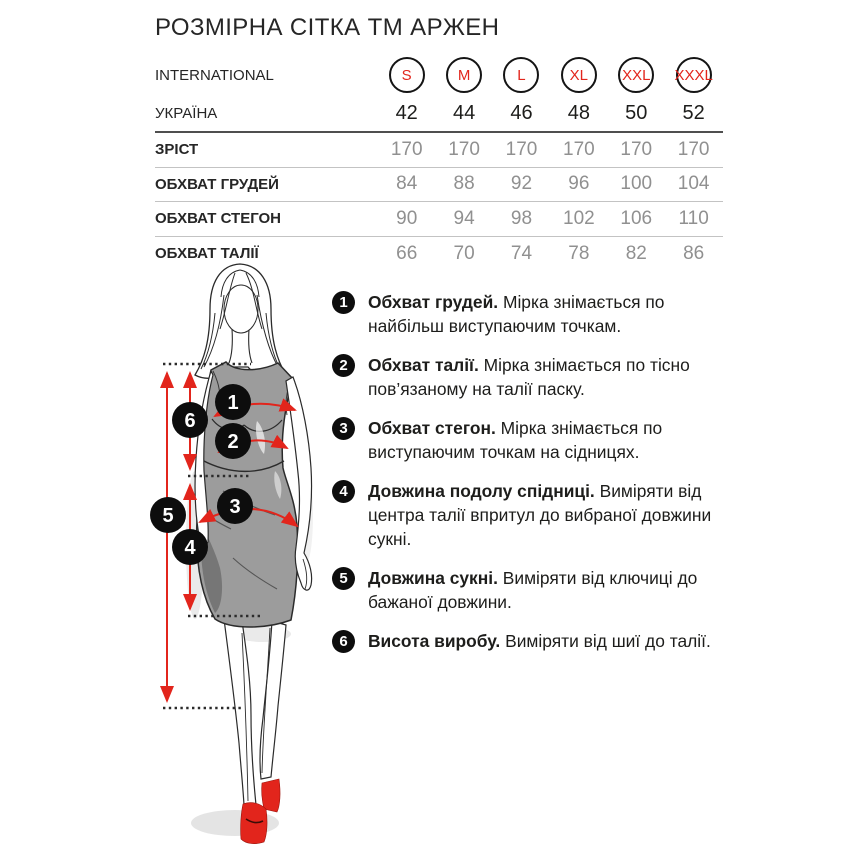 This screenshot has height=855, width=850. I want to click on legend-number-badge: 4, so click(343, 491).